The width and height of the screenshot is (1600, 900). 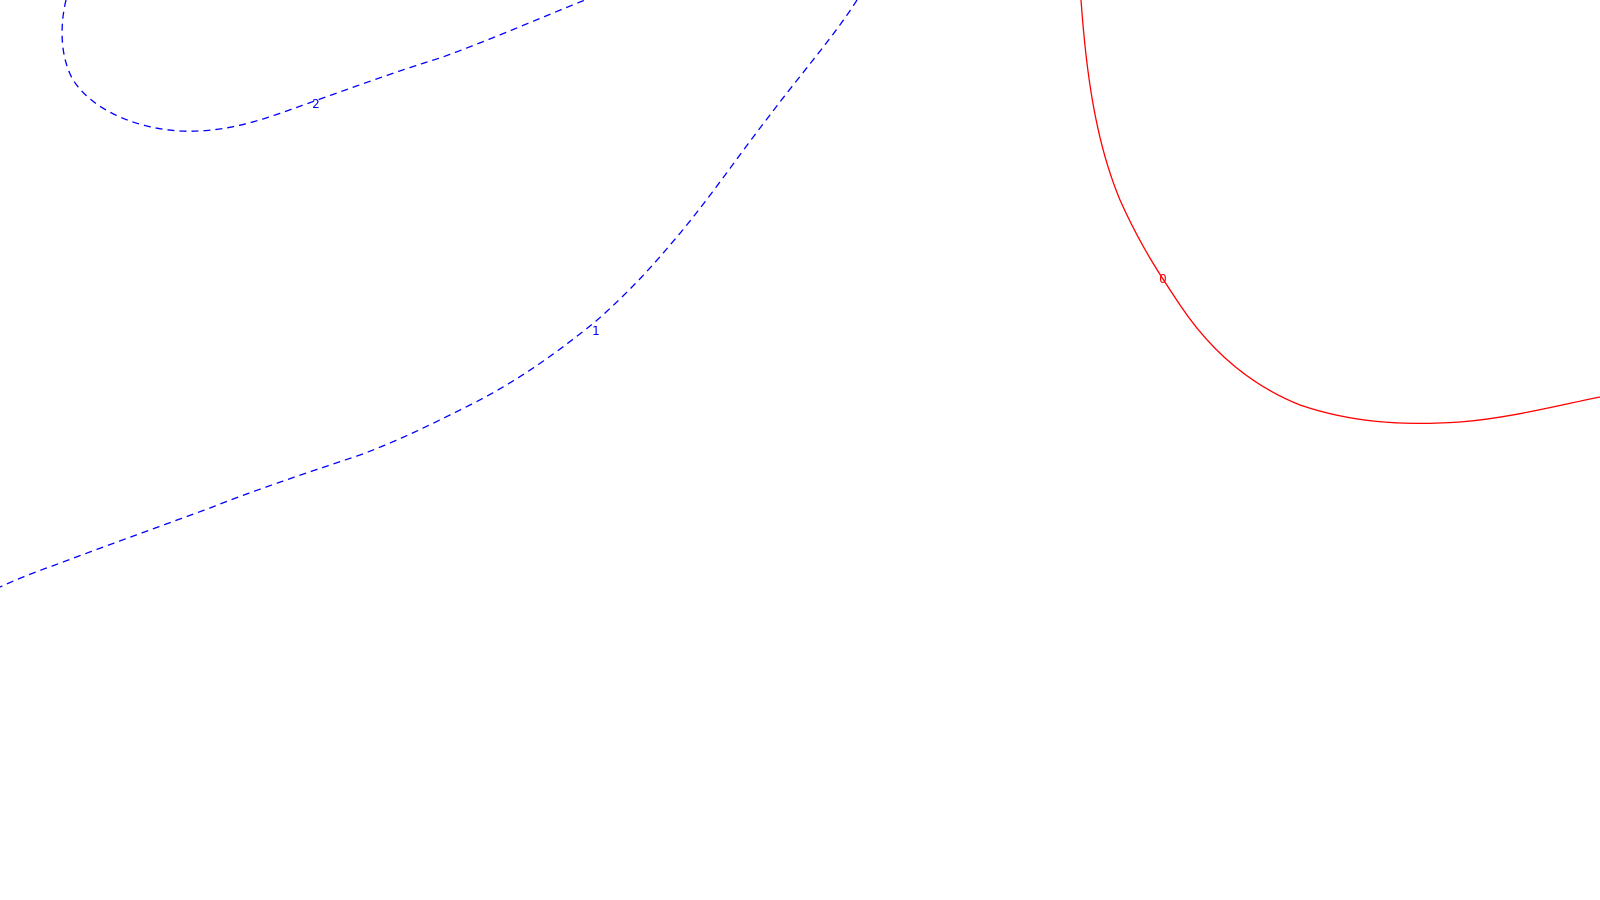 I want to click on contour-label-level-0: 0, so click(x=1163, y=279).